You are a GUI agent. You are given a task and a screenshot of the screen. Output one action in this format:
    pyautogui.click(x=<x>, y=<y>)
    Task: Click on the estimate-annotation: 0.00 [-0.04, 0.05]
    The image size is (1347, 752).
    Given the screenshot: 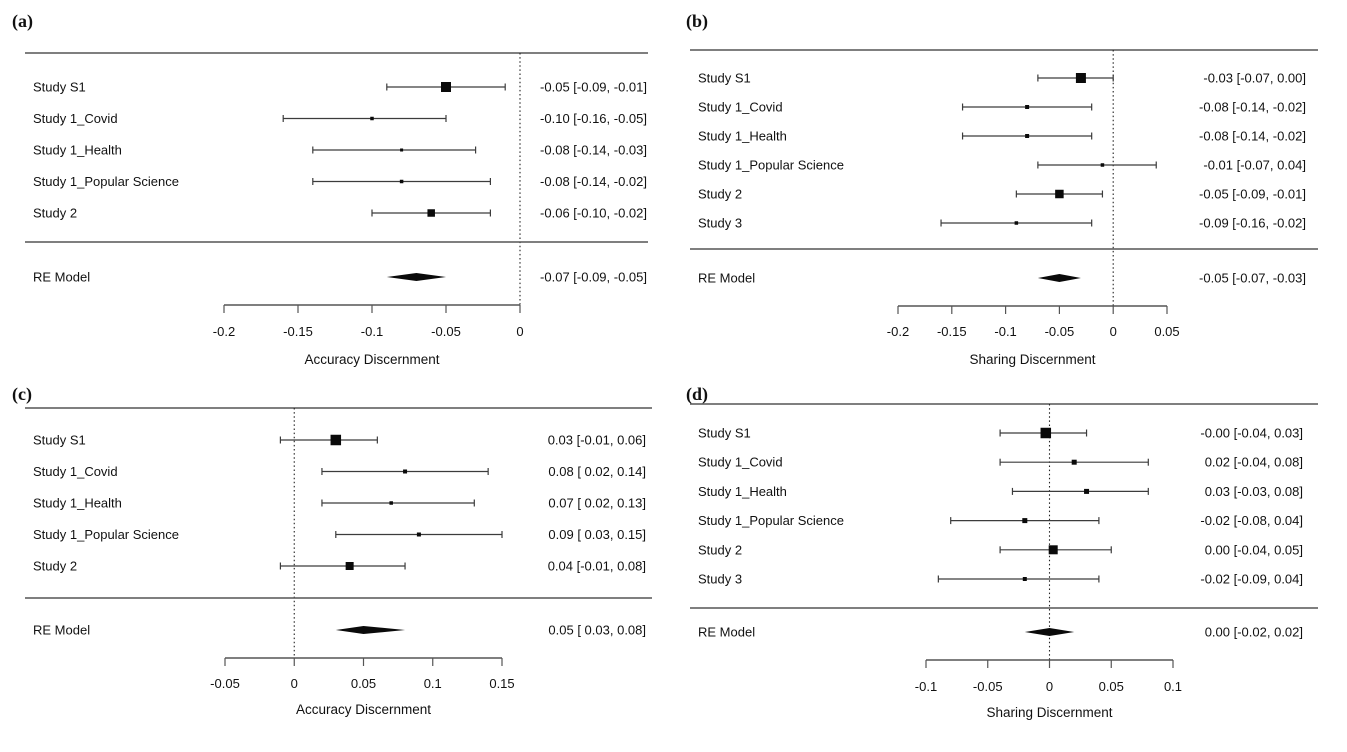 What is the action you would take?
    pyautogui.click(x=1254, y=549)
    